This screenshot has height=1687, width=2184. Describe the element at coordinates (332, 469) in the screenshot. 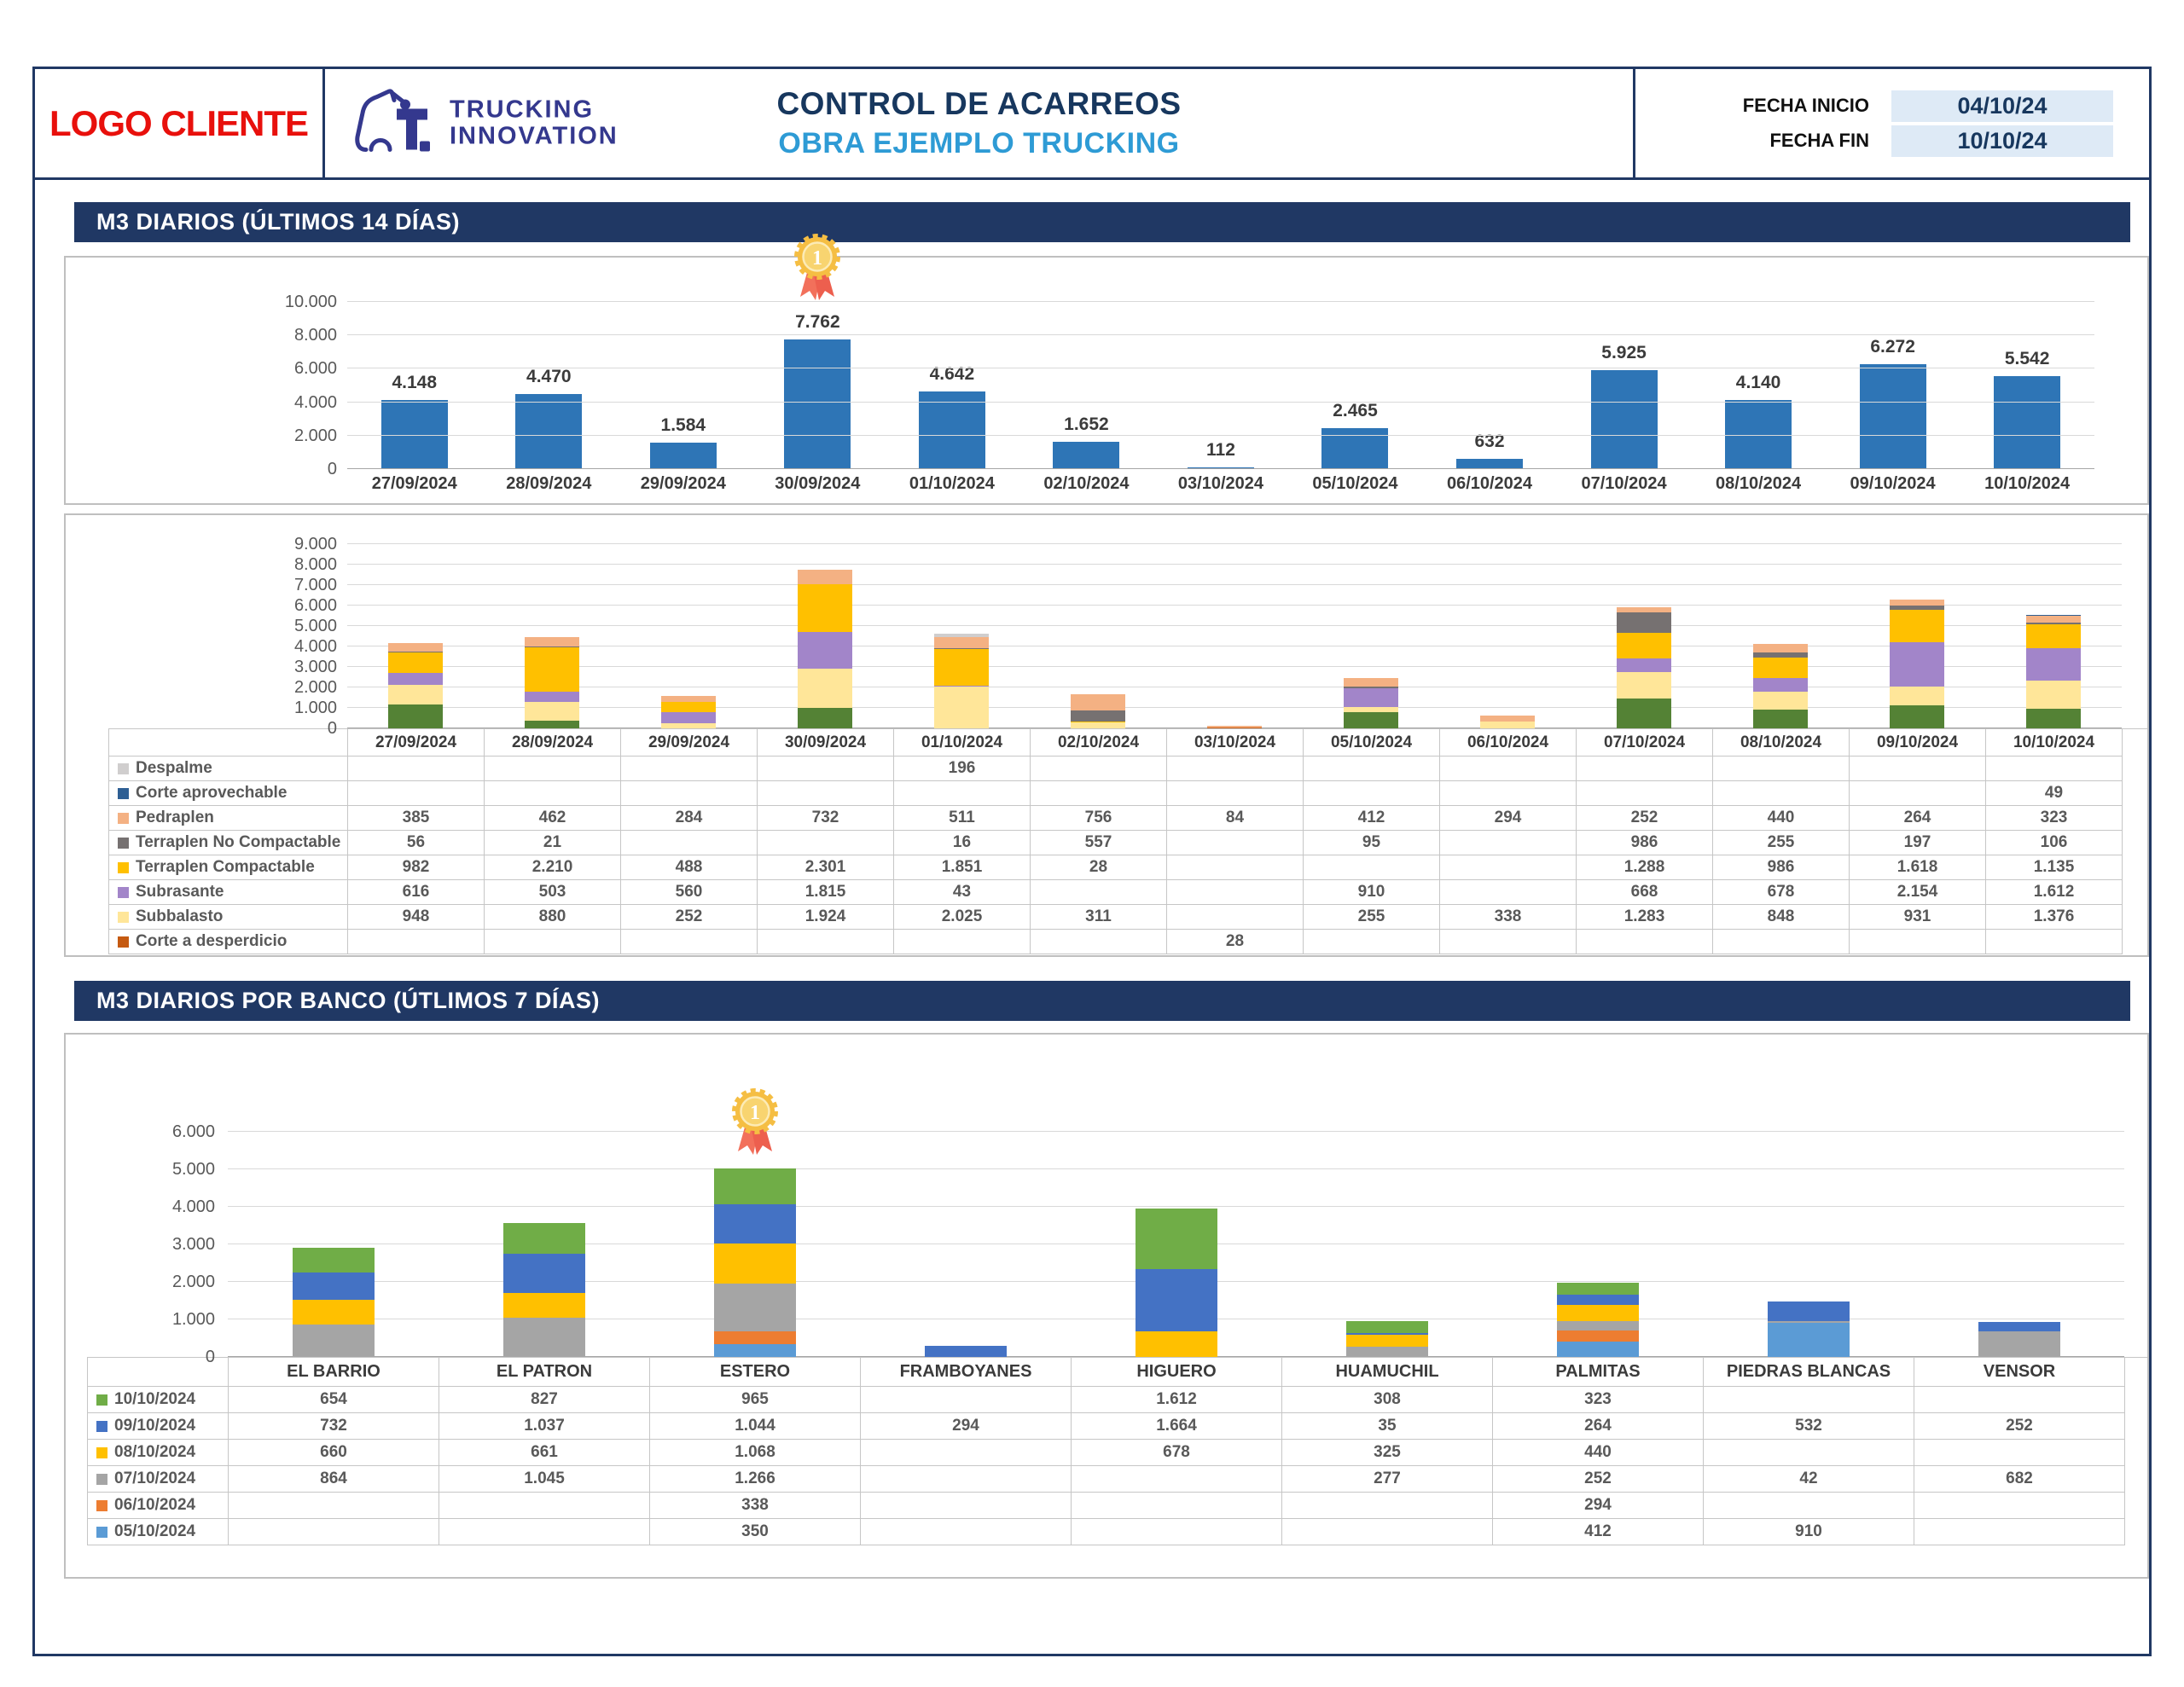

I see `y-axis-tick-label: 0` at that location.